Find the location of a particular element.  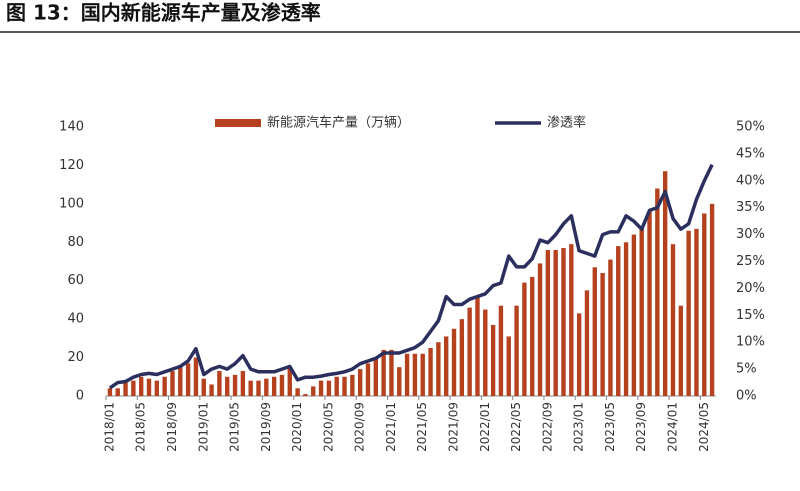

x-tick-label: 2019/05 is located at coordinates (235, 427).